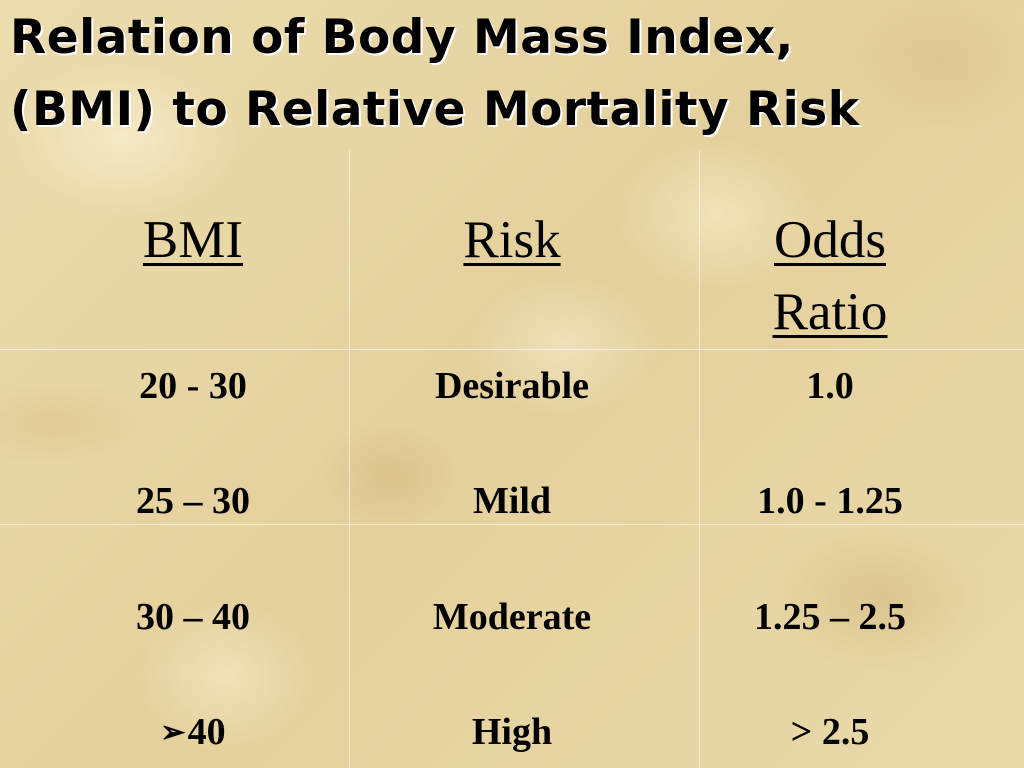 The image size is (1024, 768). Describe the element at coordinates (193, 386) in the screenshot. I see `row-1-bmi: 20 - 30` at that location.